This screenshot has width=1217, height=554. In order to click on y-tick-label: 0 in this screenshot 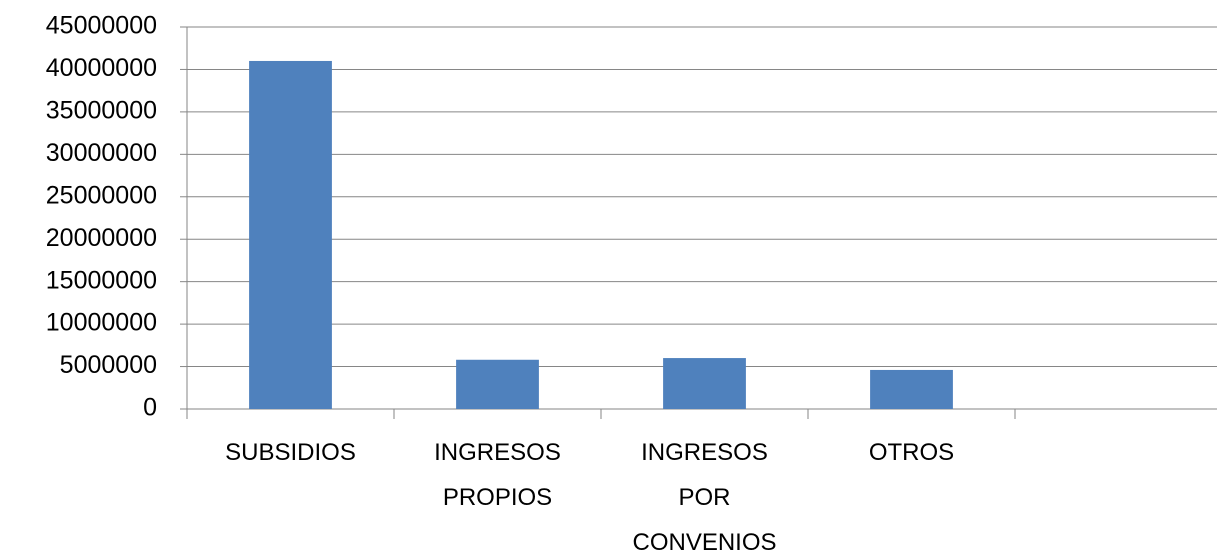, I will do `click(150, 408)`.